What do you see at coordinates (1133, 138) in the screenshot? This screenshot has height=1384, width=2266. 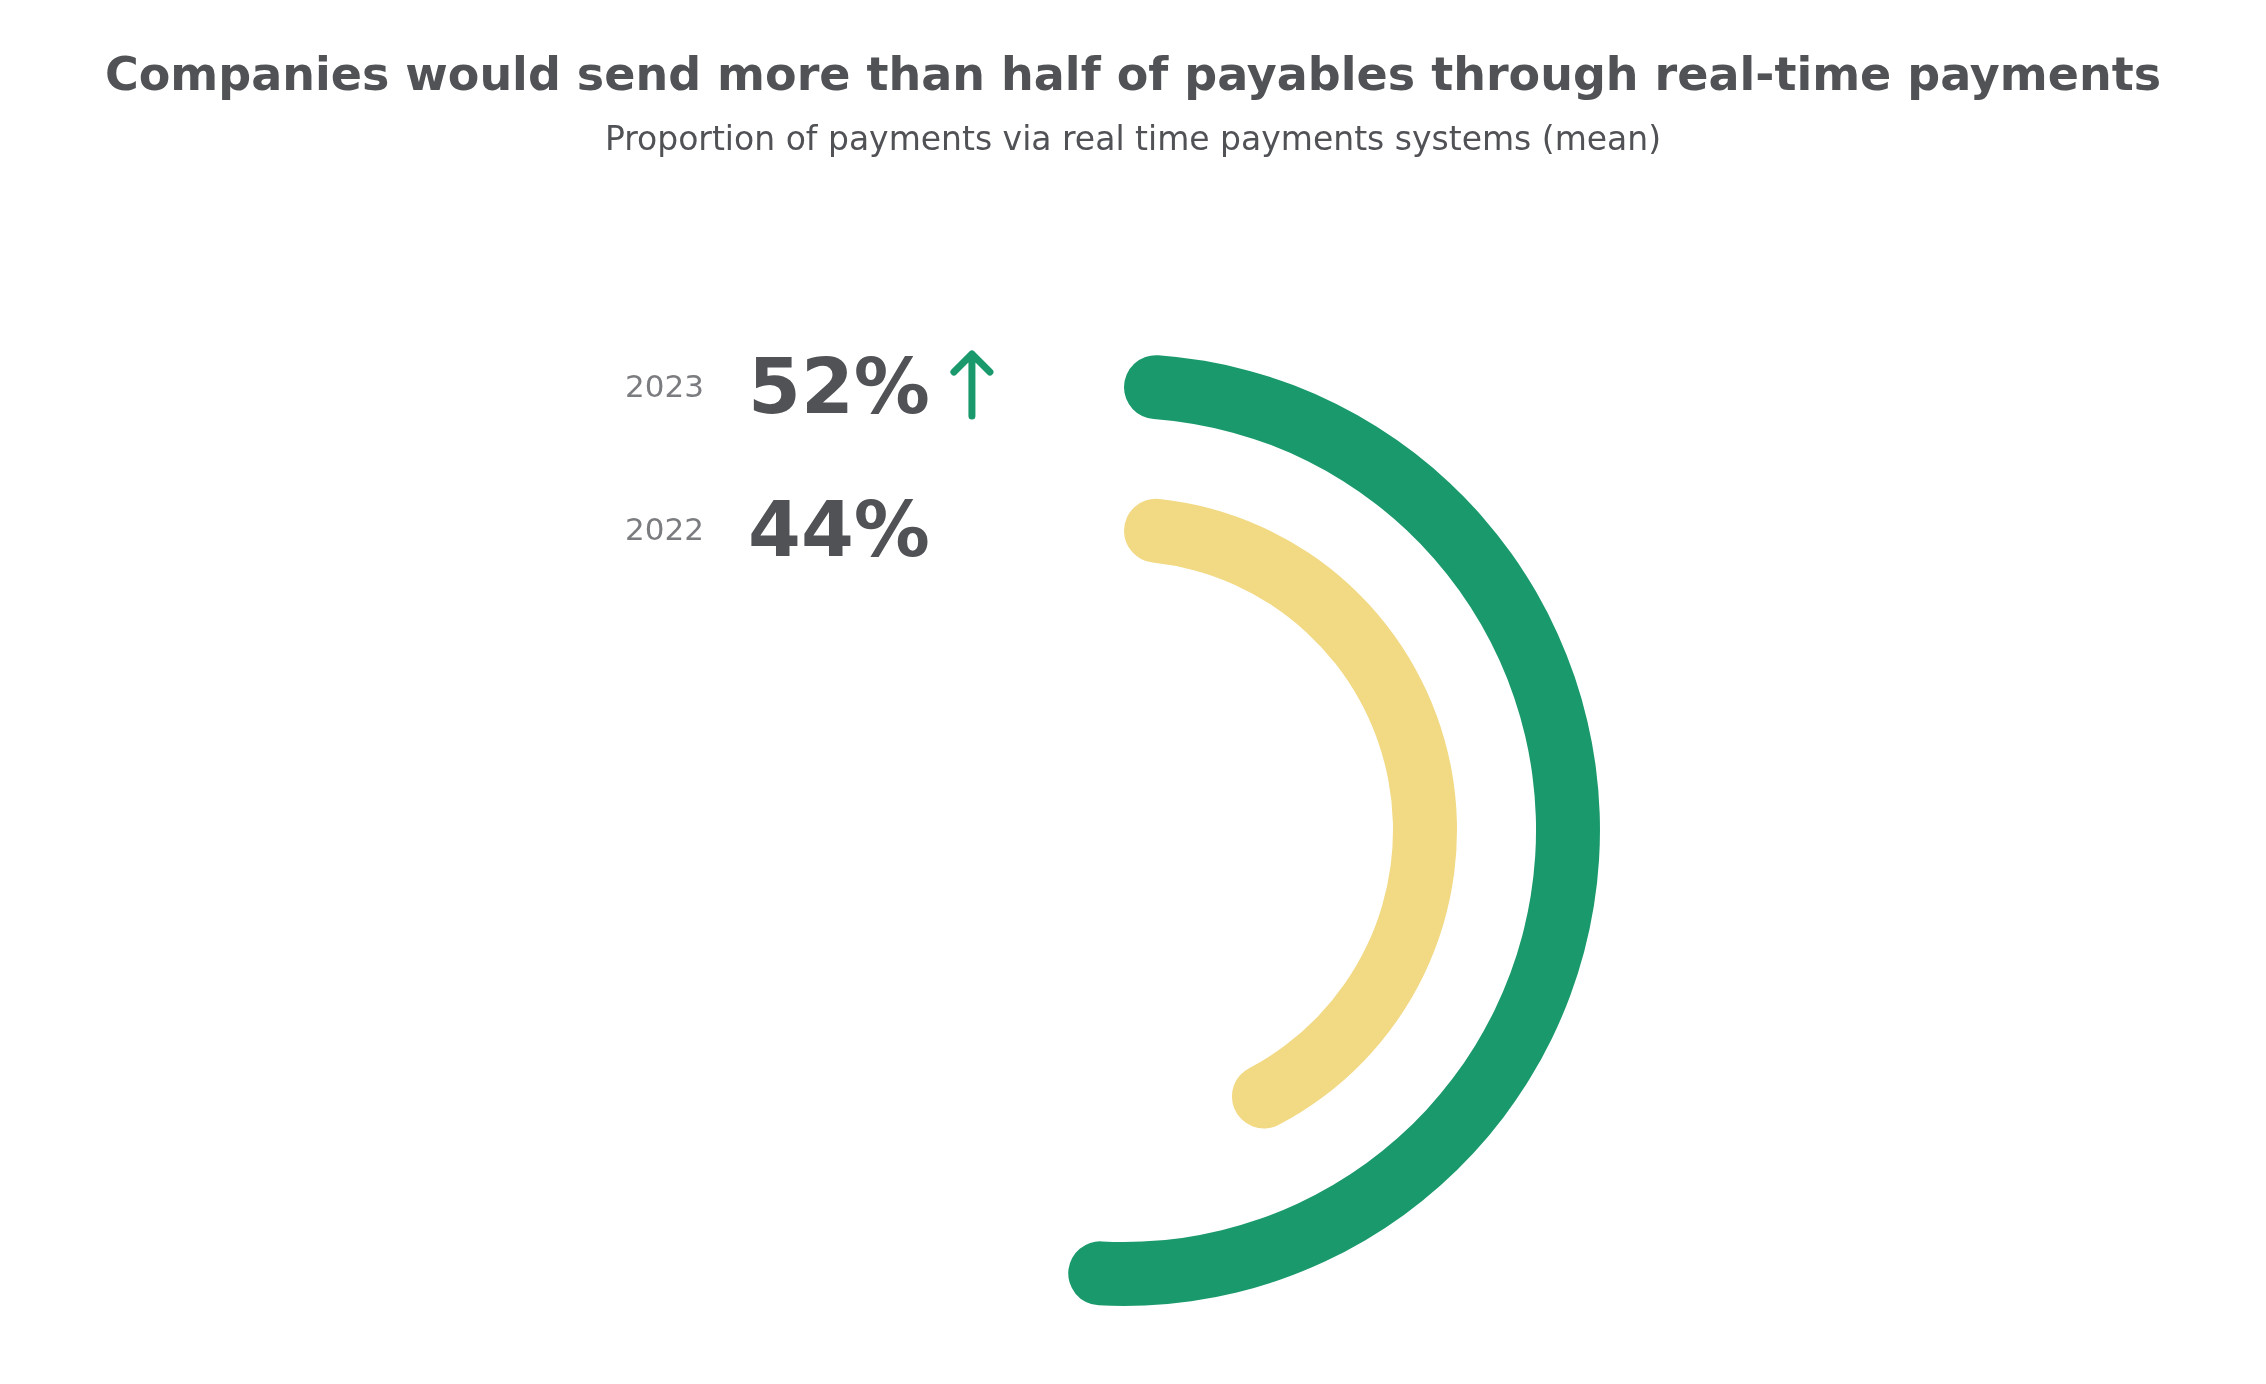 I see `text: Proportion of payments via real time payments systems (mean)` at bounding box center [1133, 138].